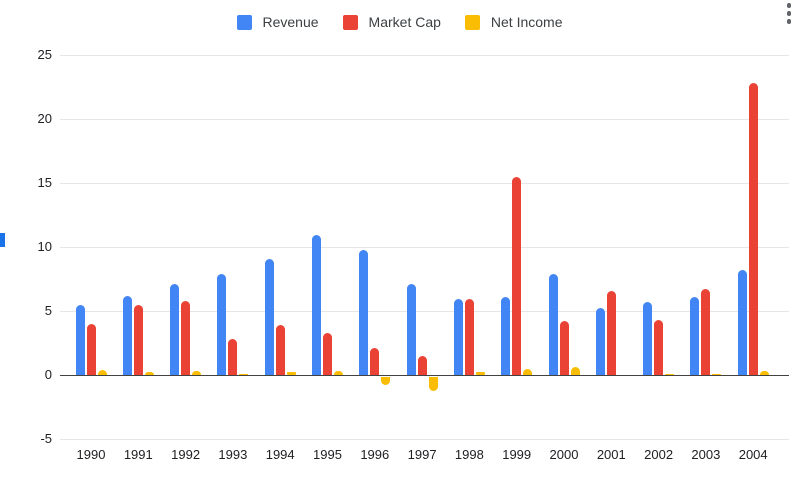 Image resolution: width=799 pixels, height=478 pixels. Describe the element at coordinates (611, 332) in the screenshot. I see `bar-market-cap-2001` at that location.